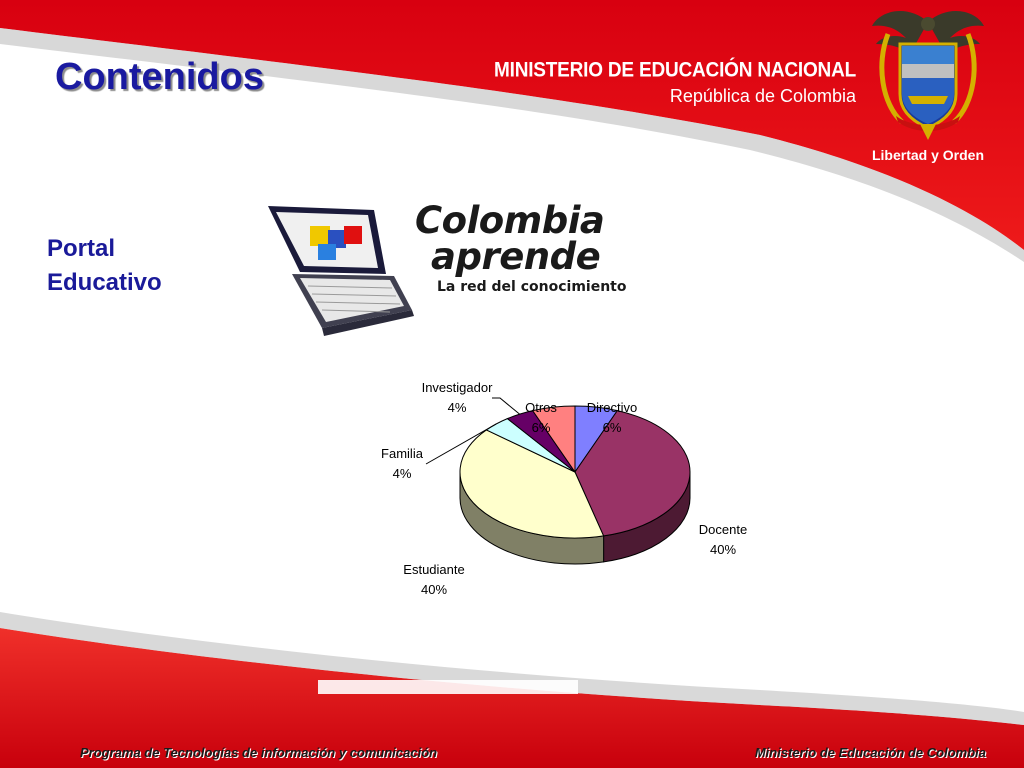  I want to click on pie-slice-otros, so click(553, 439).